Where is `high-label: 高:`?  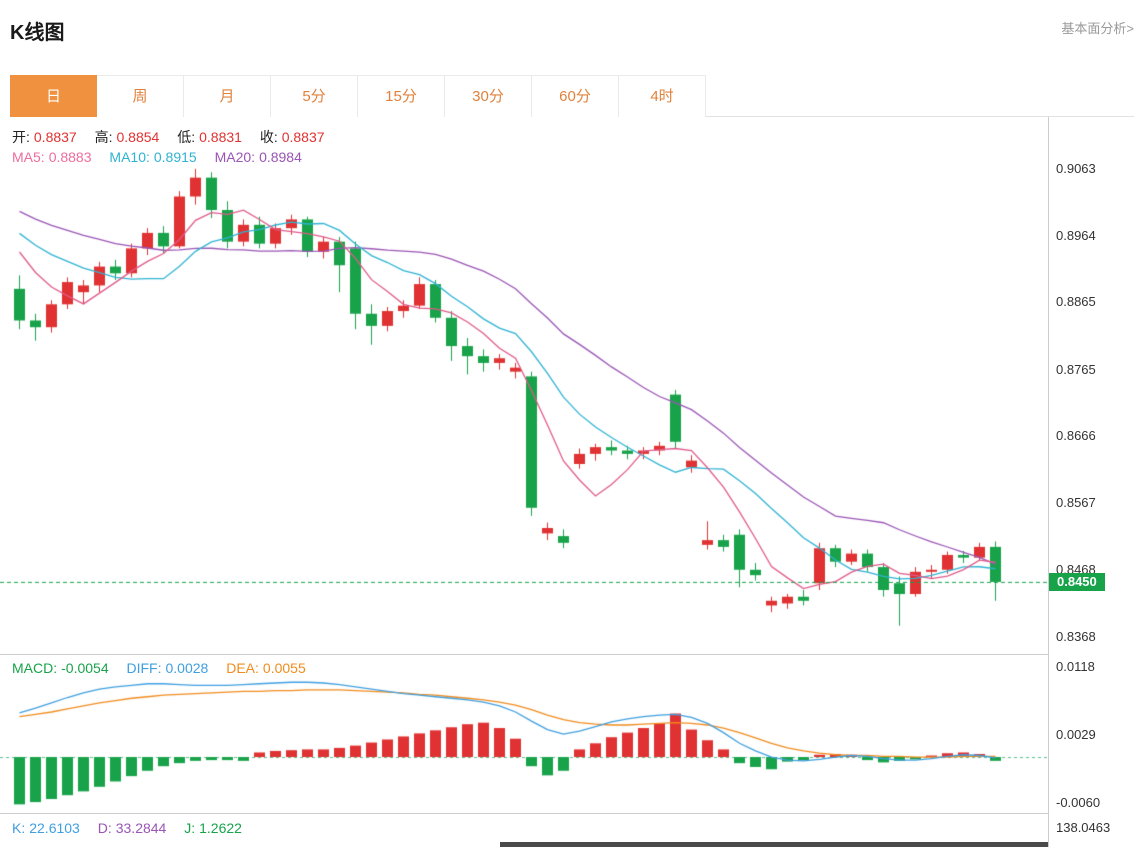
high-label: 高: is located at coordinates (103, 137).